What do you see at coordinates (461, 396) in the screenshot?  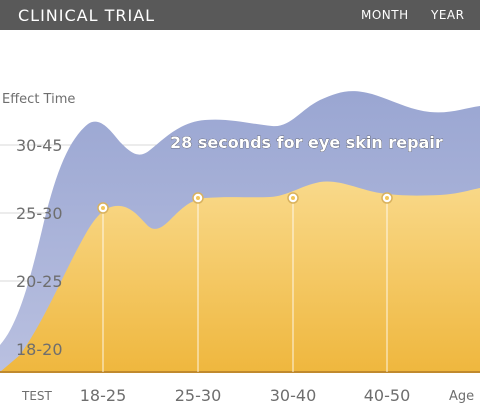 I see `x-axis-label: Age` at bounding box center [461, 396].